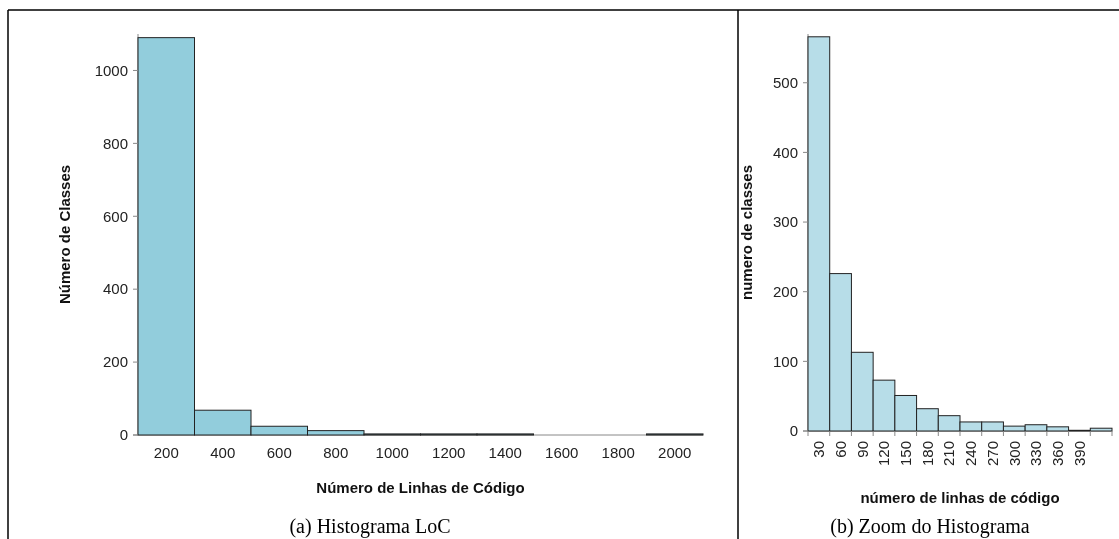  Describe the element at coordinates (960, 497) in the screenshot. I see `x-axis-title: número de linhas de código` at that location.